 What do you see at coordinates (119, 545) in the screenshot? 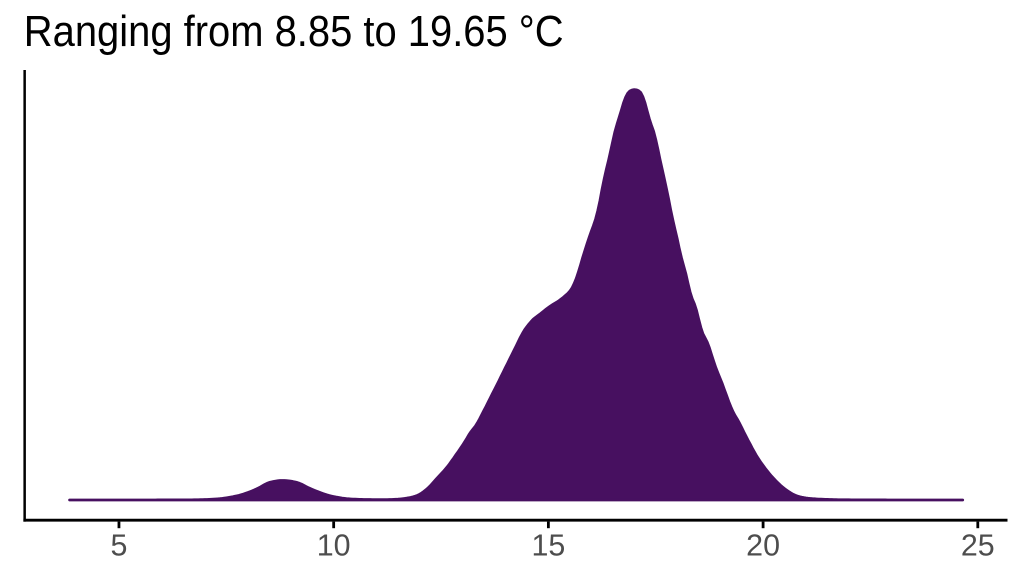
I see `svg-text: 5` at bounding box center [119, 545].